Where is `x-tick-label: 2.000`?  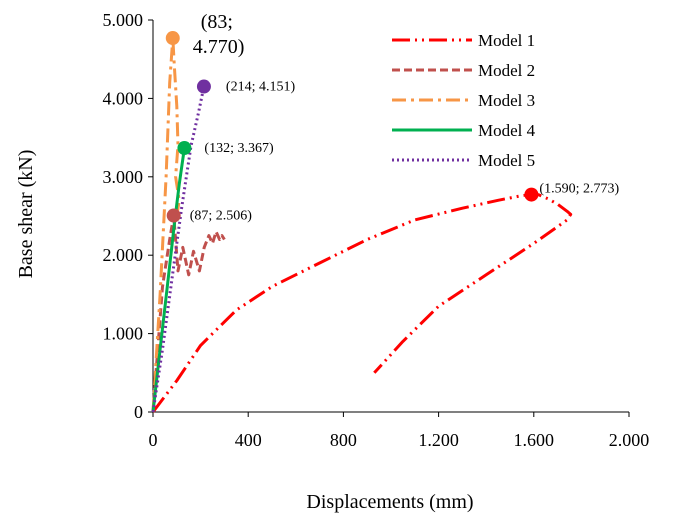 x-tick-label: 2.000 is located at coordinates (629, 440).